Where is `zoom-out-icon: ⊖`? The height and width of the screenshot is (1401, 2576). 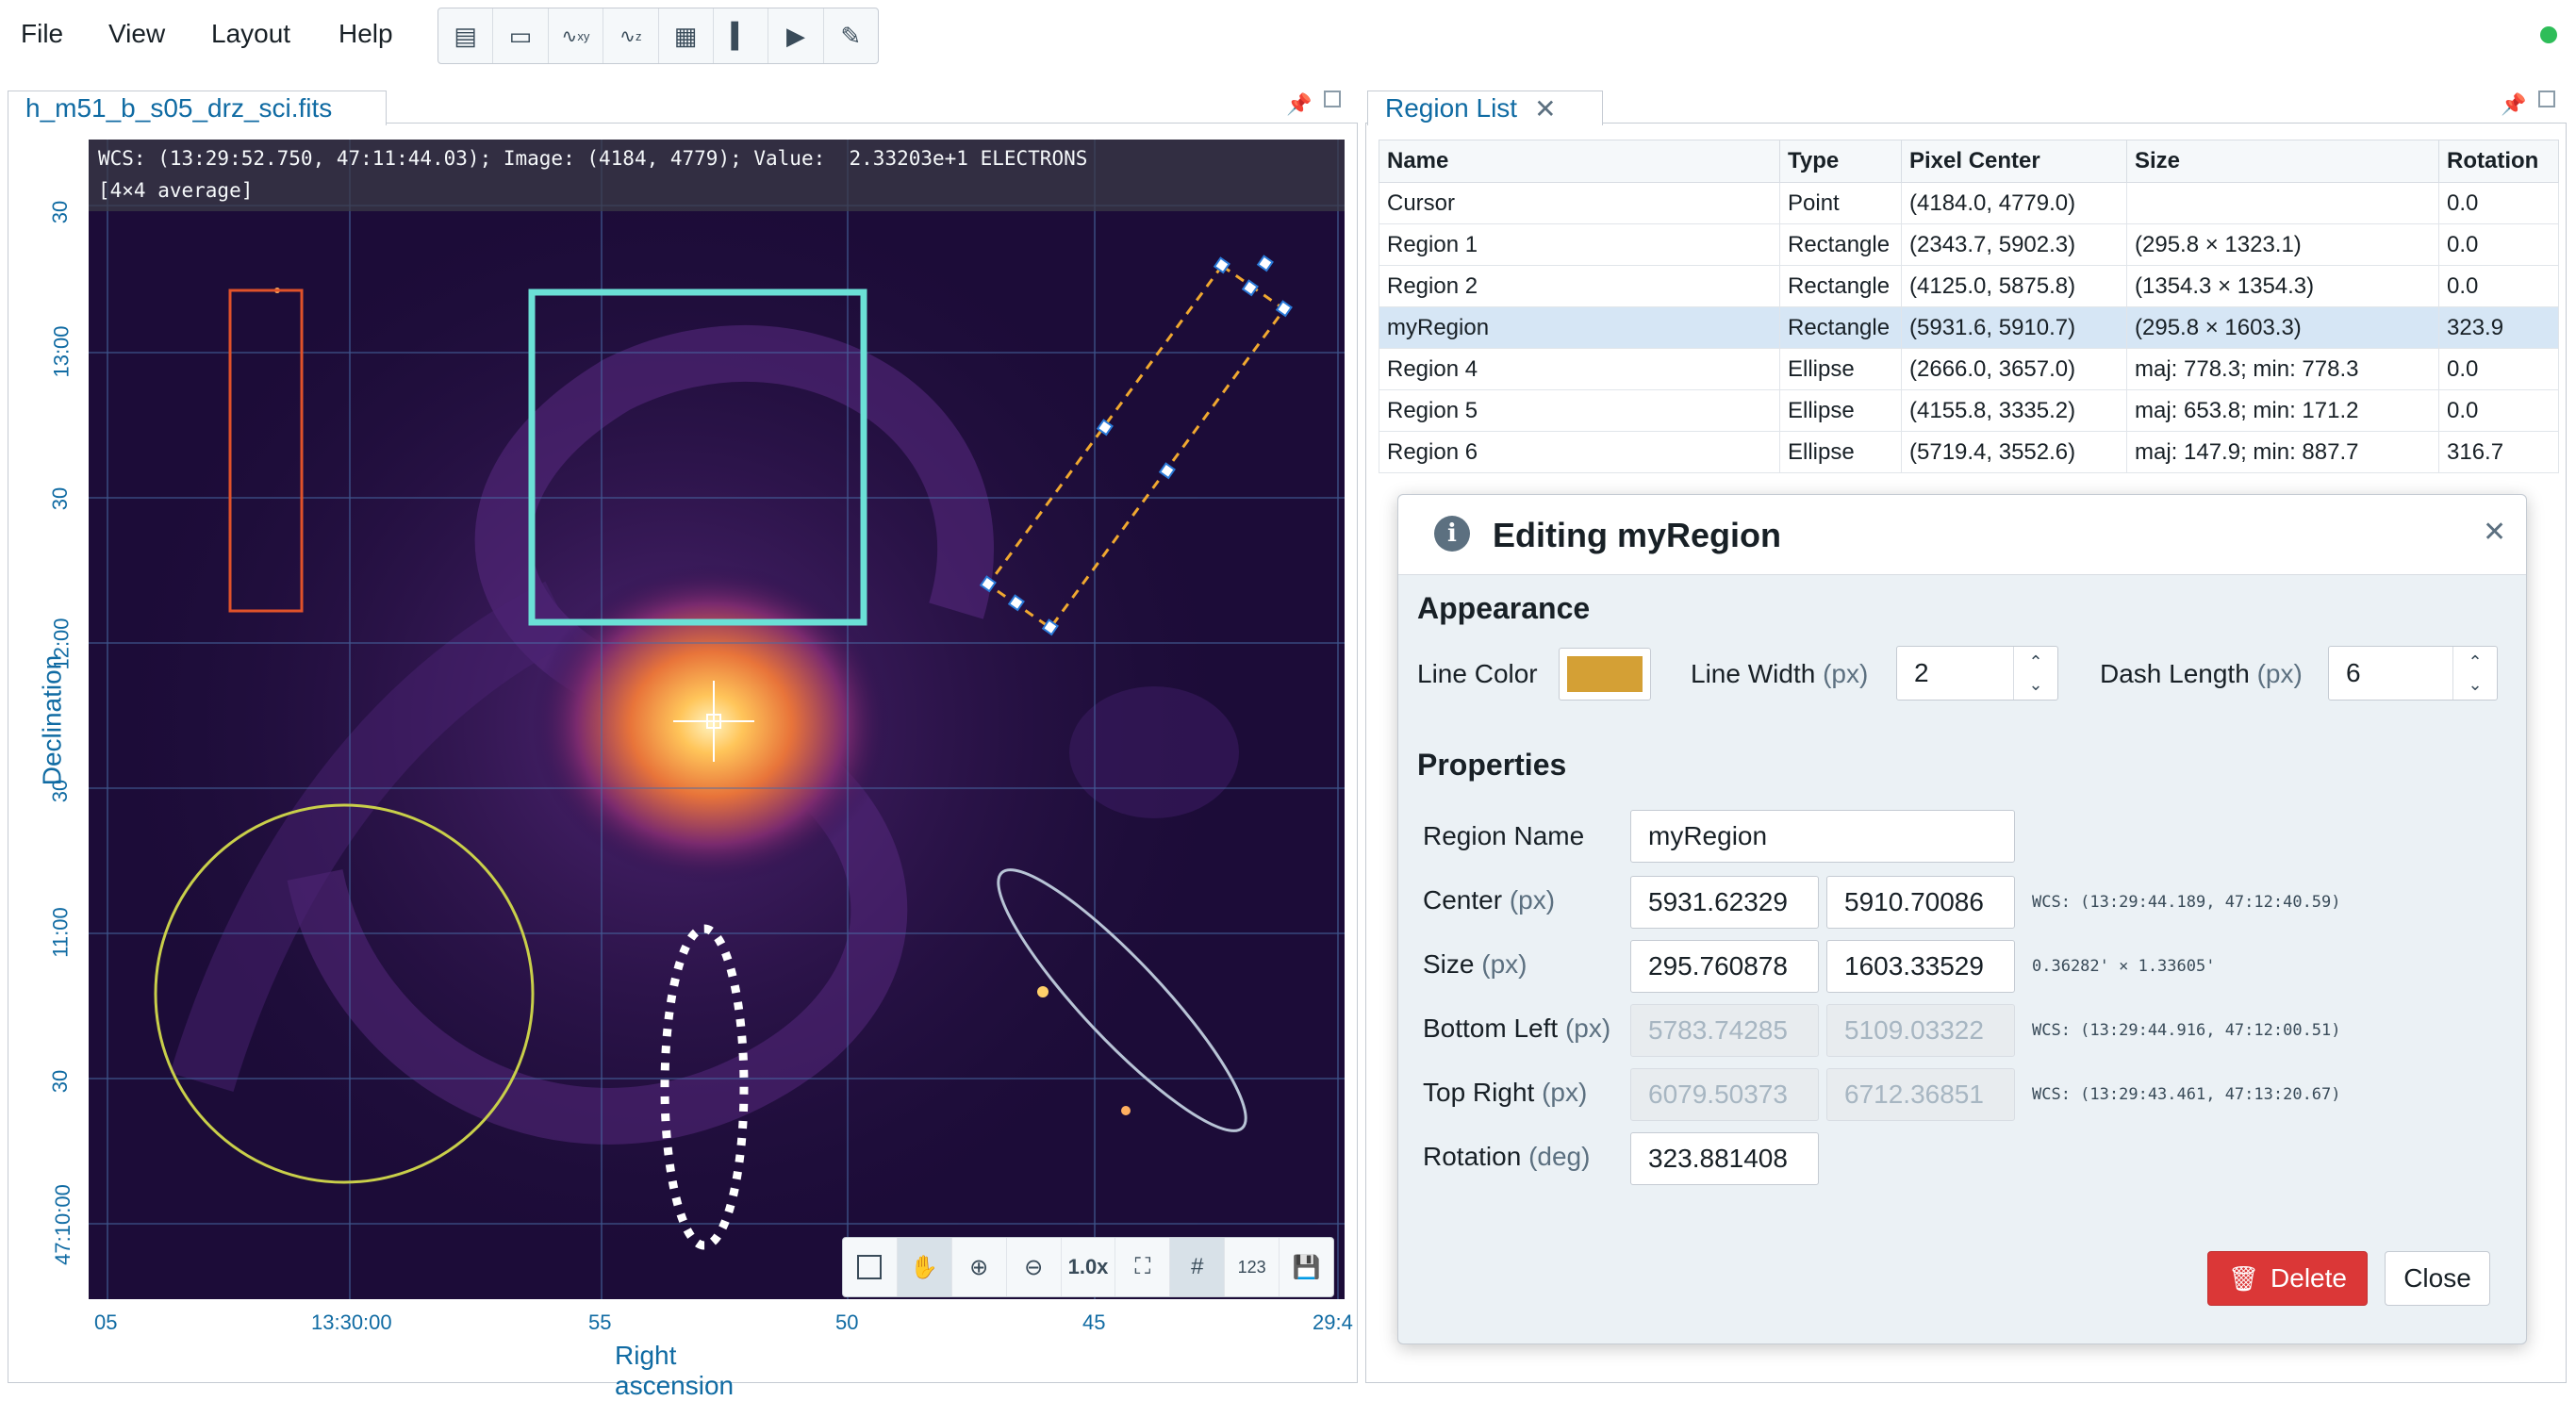
zoom-out-icon: ⊖ is located at coordinates (1034, 1267).